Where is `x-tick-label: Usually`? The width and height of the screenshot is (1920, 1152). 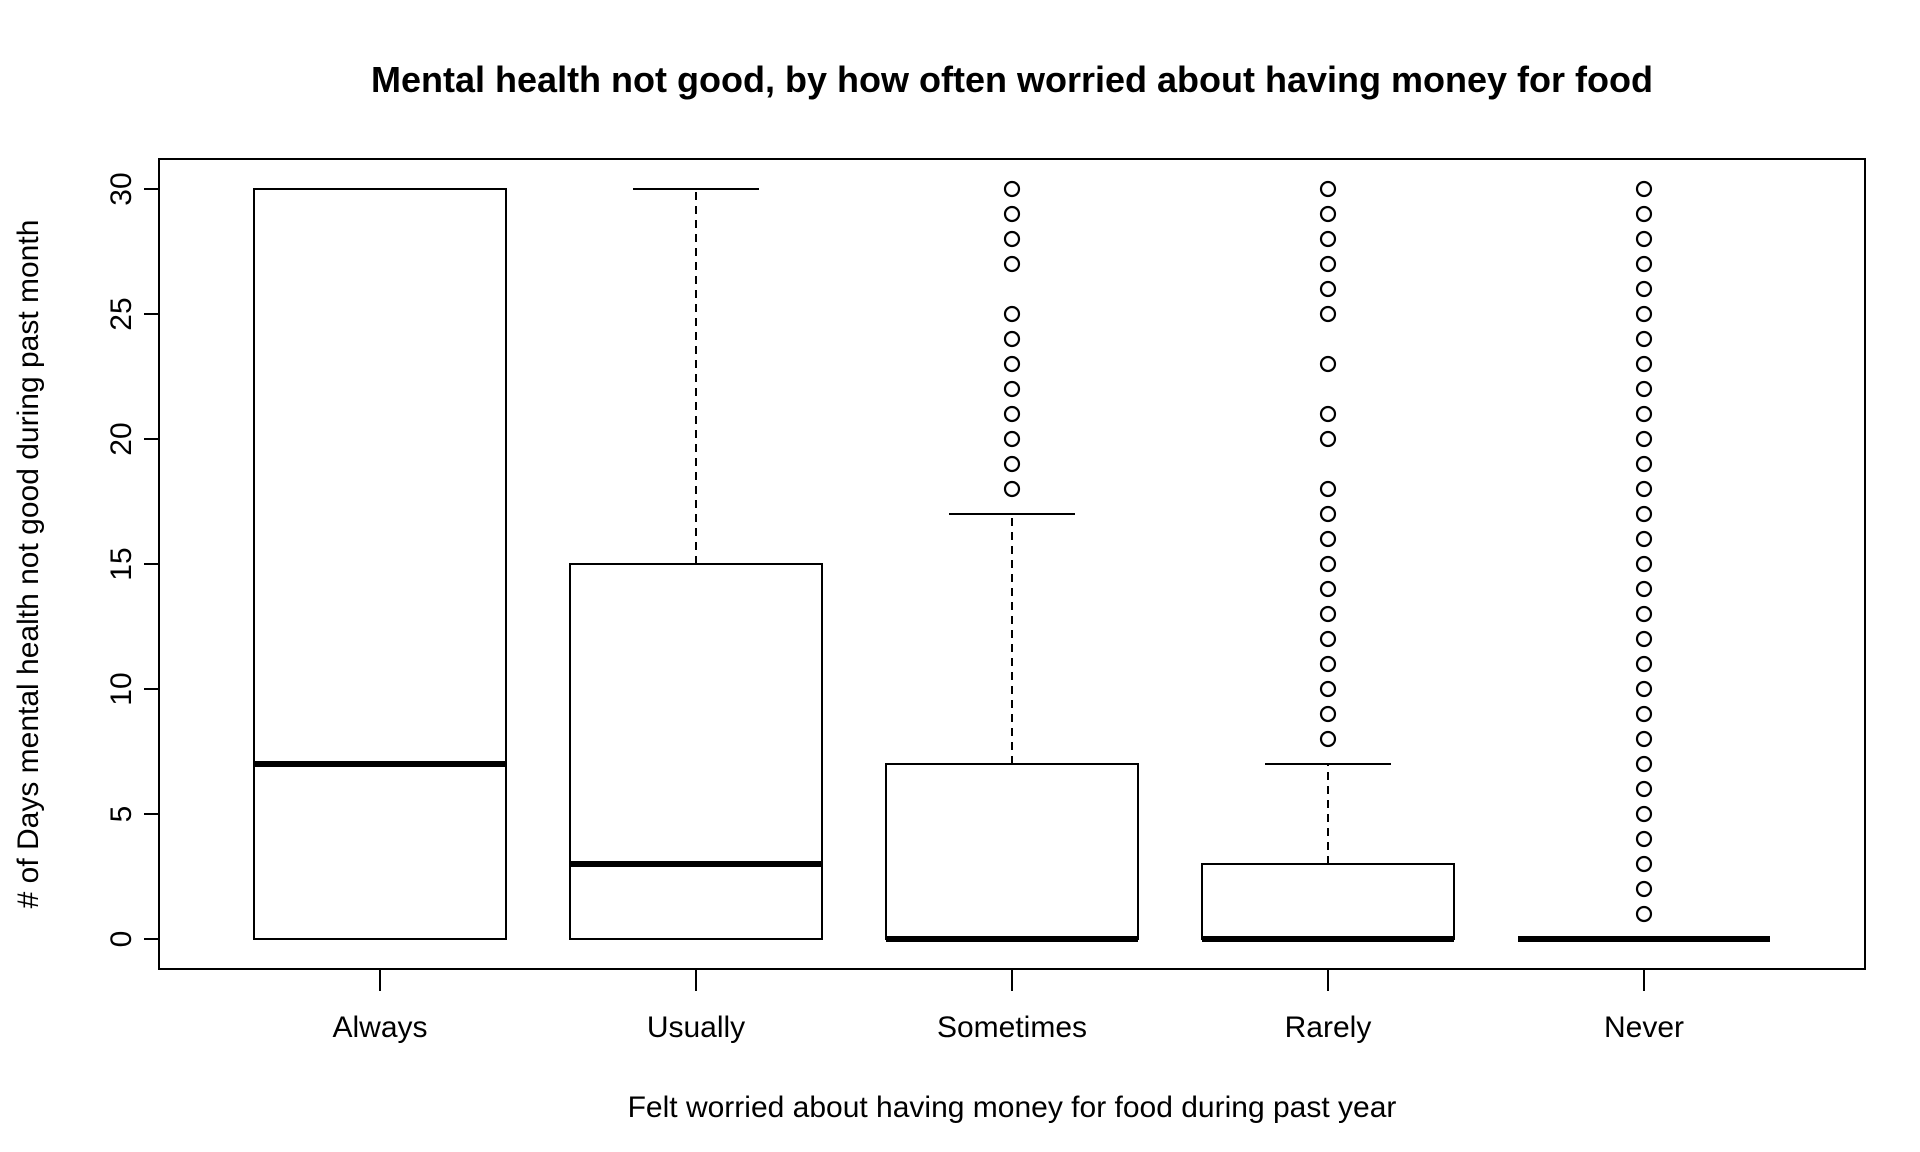 x-tick-label: Usually is located at coordinates (696, 1027).